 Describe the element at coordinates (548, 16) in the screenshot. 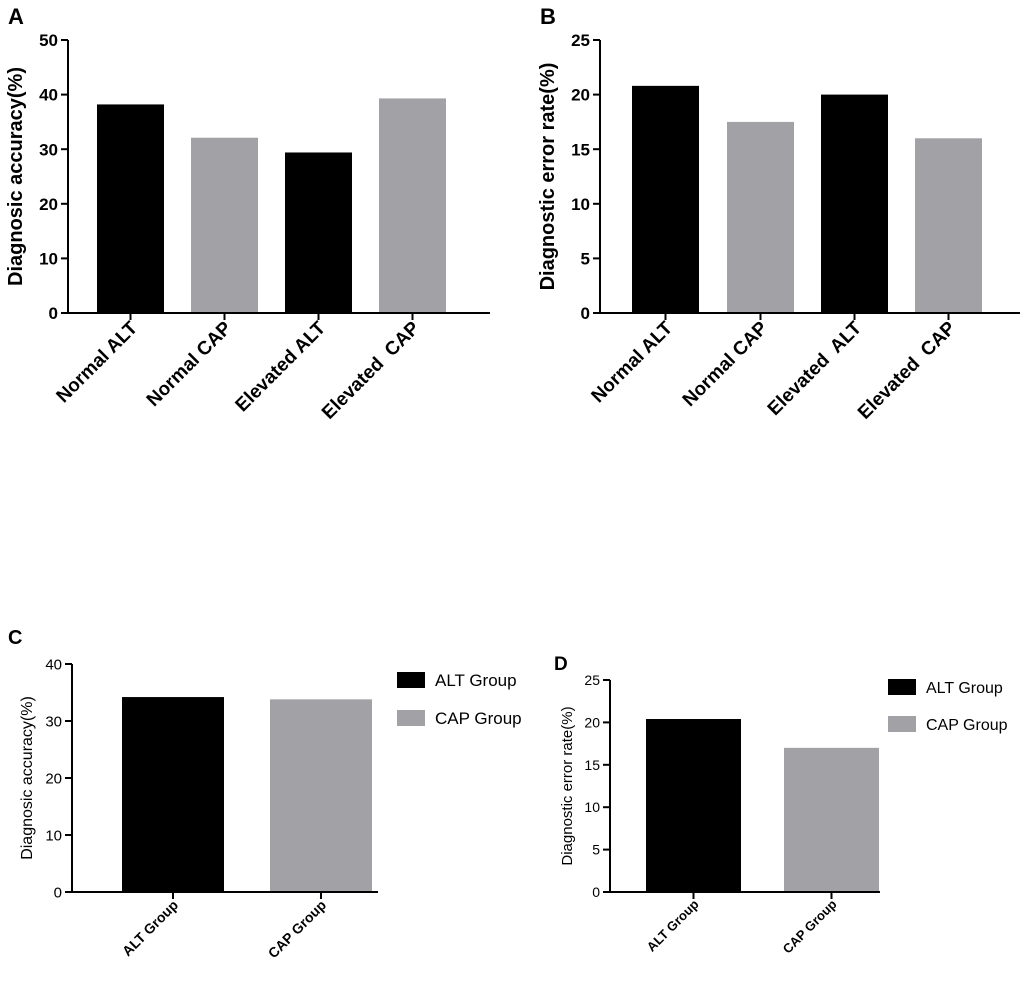

I see `panel-label: B` at that location.